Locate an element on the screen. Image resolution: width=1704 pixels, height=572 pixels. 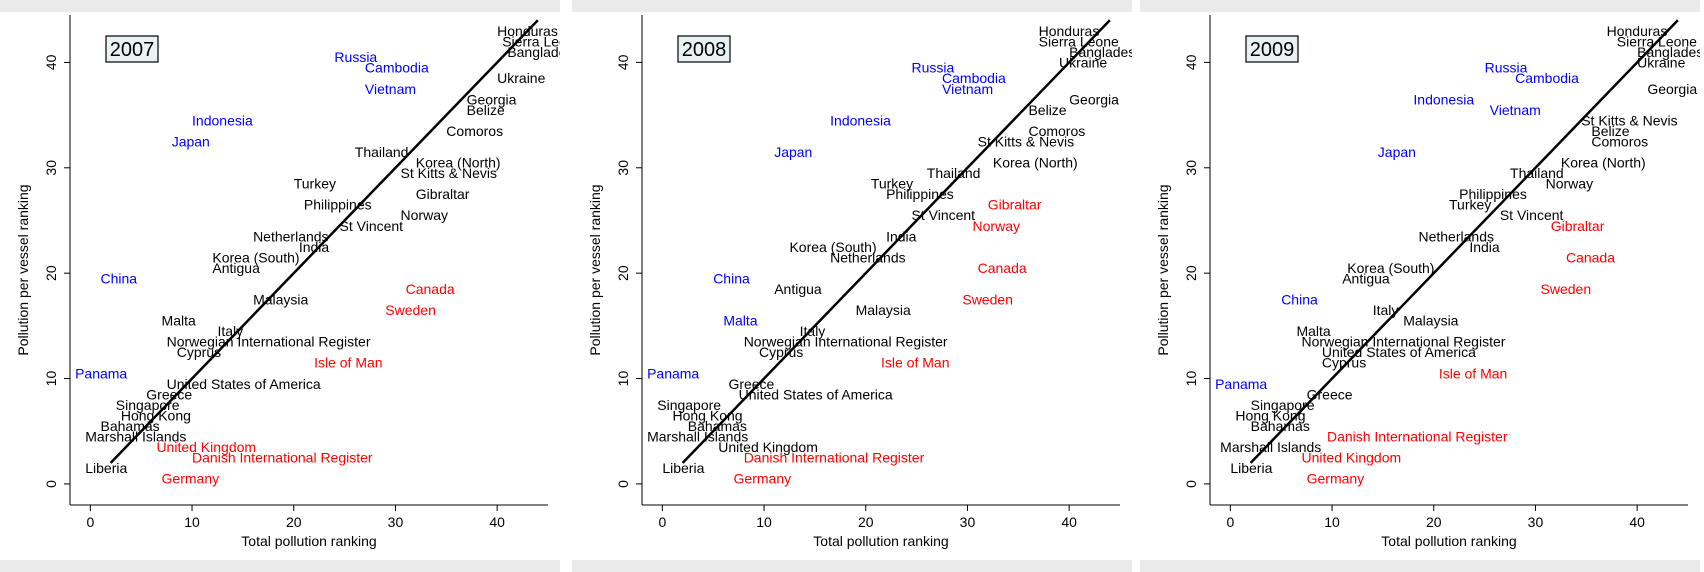
year-badge-label: 2007 is located at coordinates (132, 50).